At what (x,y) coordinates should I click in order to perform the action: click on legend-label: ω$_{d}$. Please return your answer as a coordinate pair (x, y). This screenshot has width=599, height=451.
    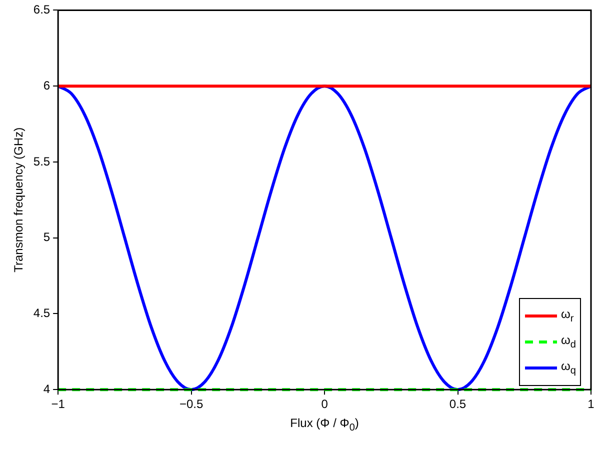
    Looking at the image, I should click on (568, 341).